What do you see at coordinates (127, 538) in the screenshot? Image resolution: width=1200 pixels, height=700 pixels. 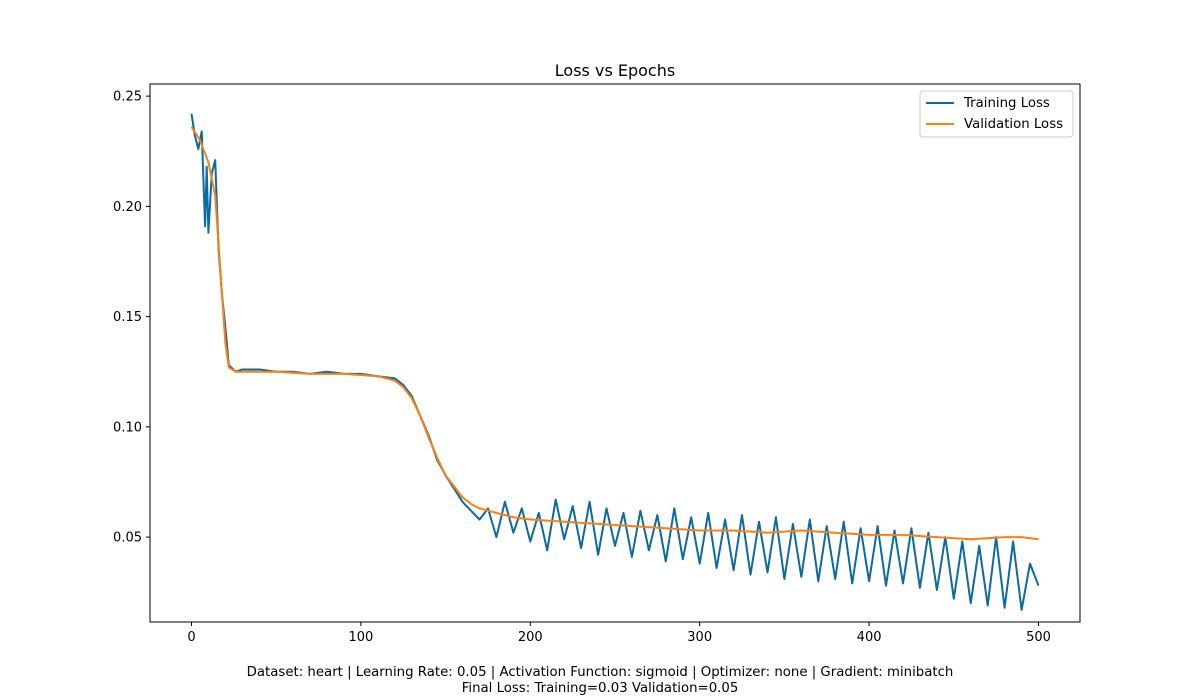 I see `y-tick-label: 0.05` at bounding box center [127, 538].